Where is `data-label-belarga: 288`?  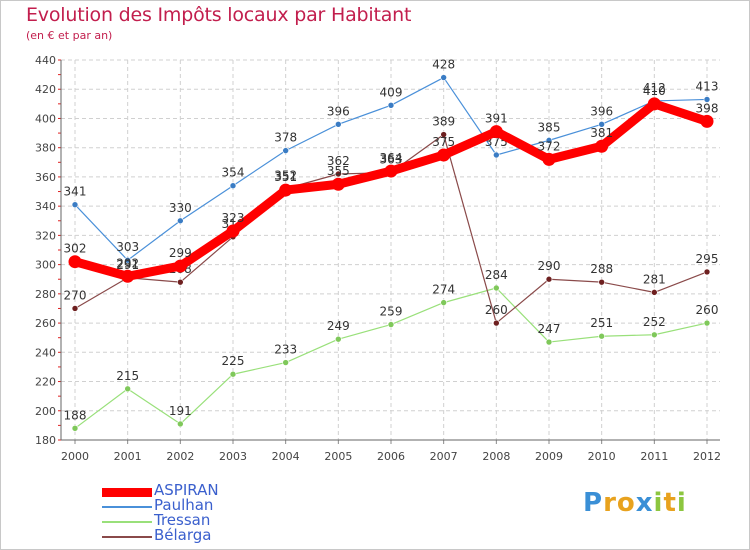 data-label-belarga: 288 is located at coordinates (601, 269).